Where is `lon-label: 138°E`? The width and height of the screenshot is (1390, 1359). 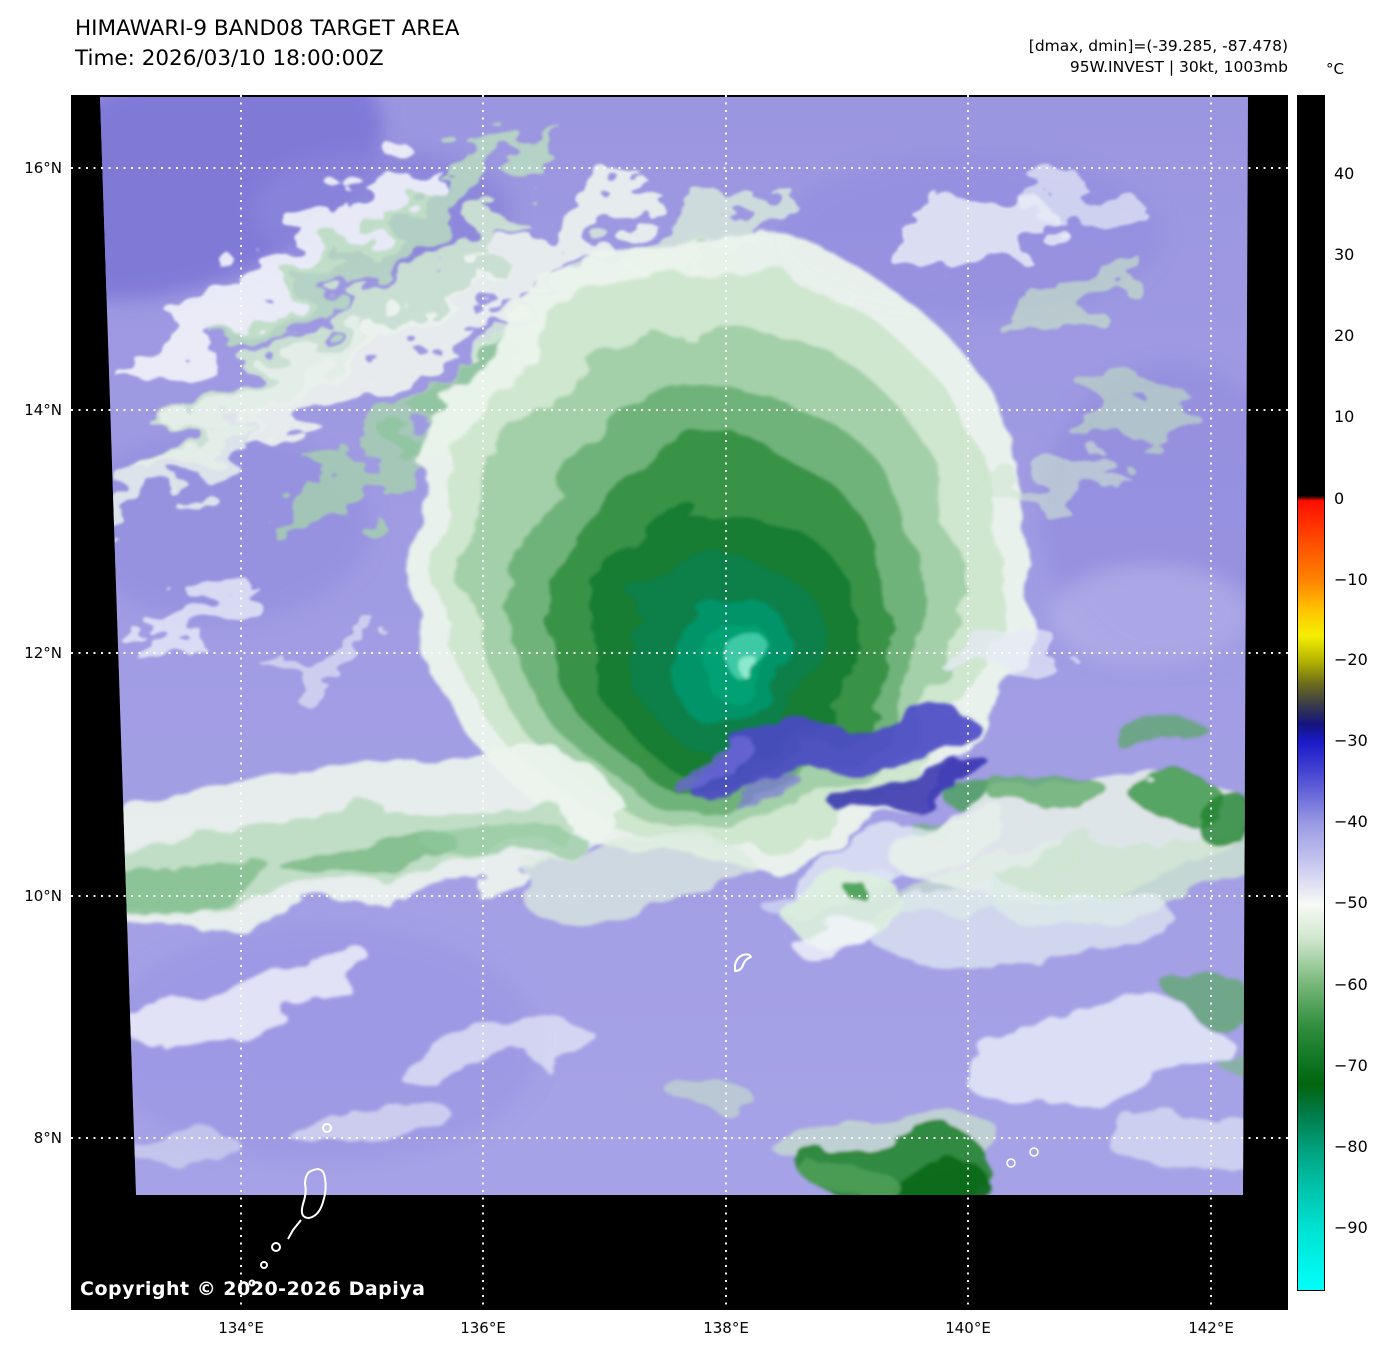
lon-label: 138°E is located at coordinates (726, 1328).